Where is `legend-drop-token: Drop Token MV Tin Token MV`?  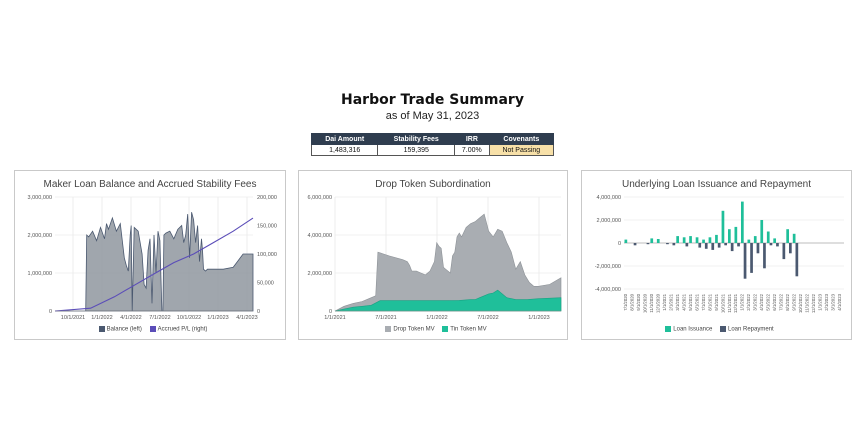
legend-drop-token: Drop Token MV Tin Token MV is located at coordinates (433, 329).